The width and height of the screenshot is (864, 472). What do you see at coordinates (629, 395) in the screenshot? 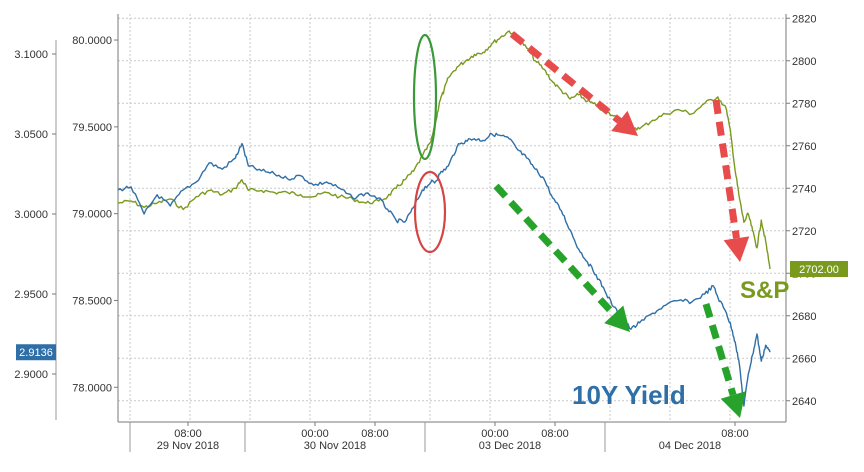
I see `yield-series-label: 10Y Yield` at bounding box center [629, 395].